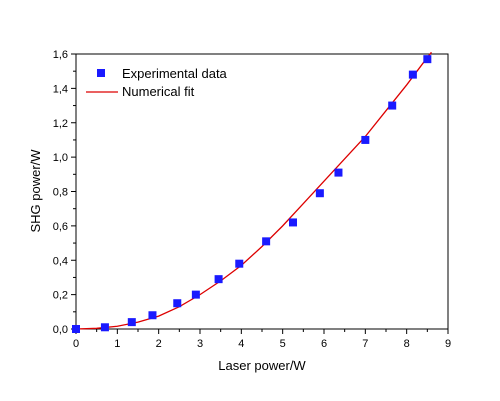  What do you see at coordinates (262, 365) in the screenshot?
I see `x-axis-label: Laser power/W` at bounding box center [262, 365].